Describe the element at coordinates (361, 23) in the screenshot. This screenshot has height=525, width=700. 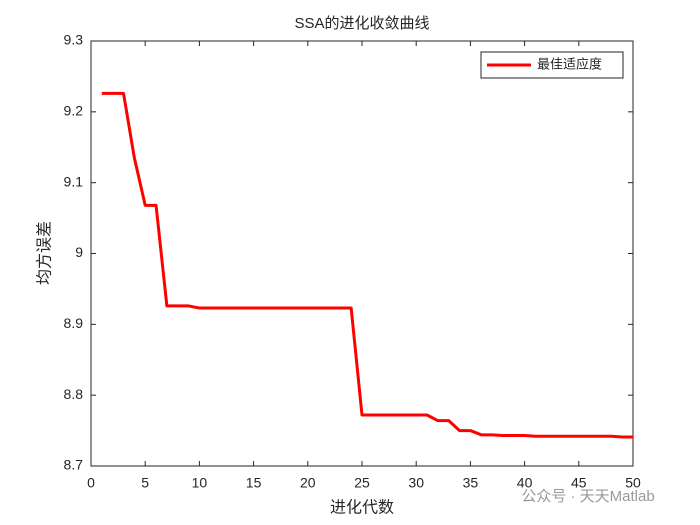
I see `chart-title: SSA的进化收敛曲线` at that location.